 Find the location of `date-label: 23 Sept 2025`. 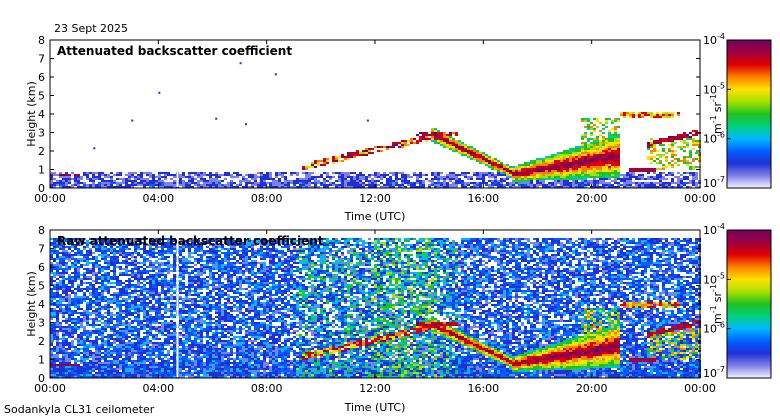

date-label: 23 Sept 2025 is located at coordinates (91, 28).